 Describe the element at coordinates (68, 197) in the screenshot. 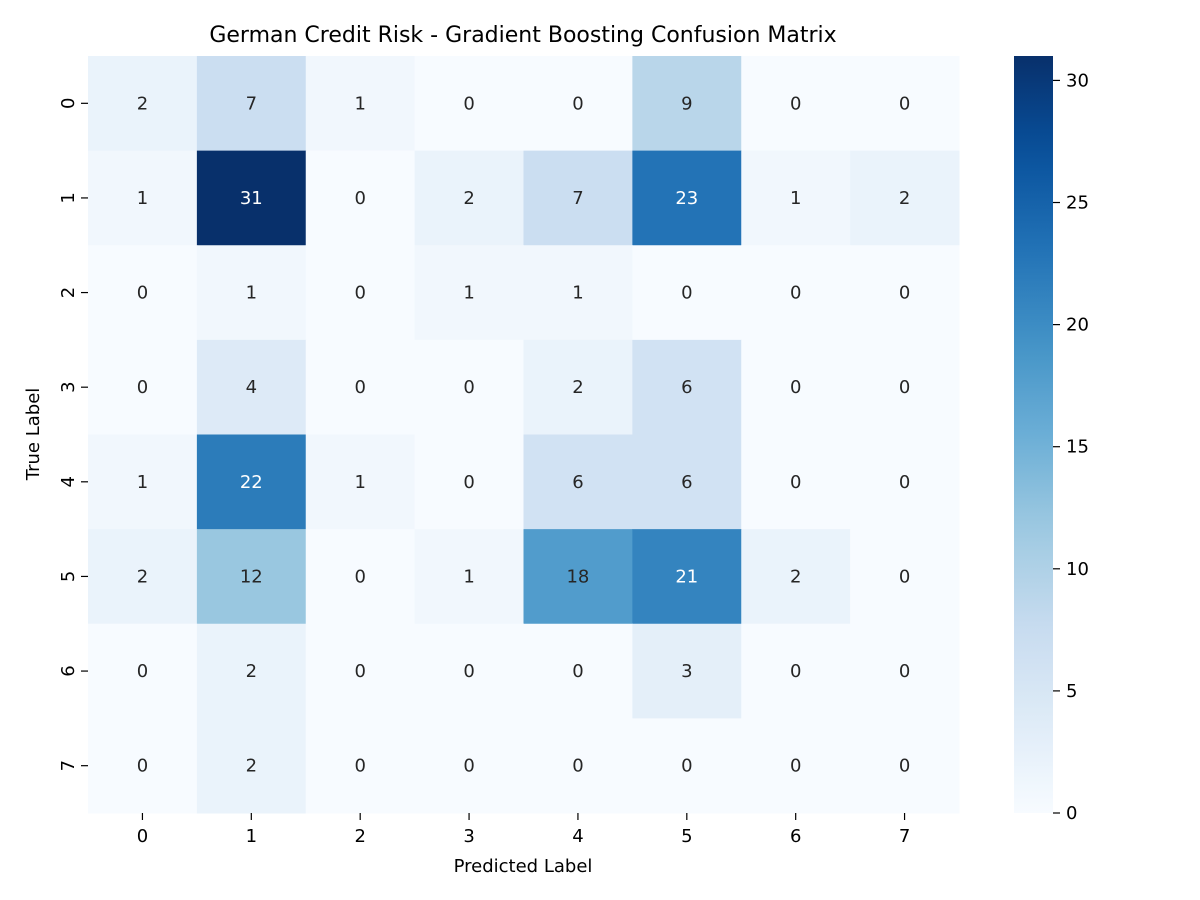

I see `y-tick-label: 1` at that location.